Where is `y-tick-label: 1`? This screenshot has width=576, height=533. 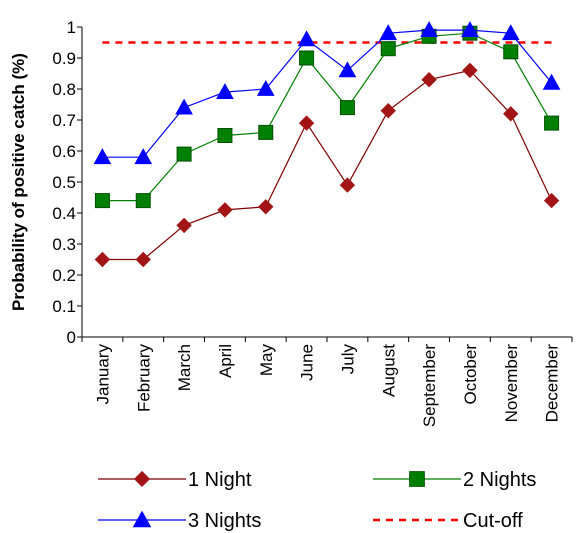 y-tick-label: 1 is located at coordinates (71, 27).